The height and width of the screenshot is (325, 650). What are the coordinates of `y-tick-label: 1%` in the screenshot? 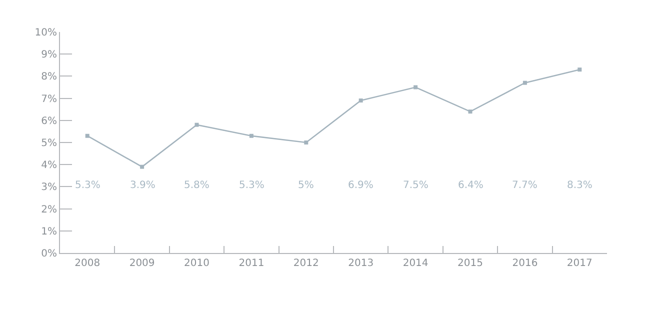 It's located at (49, 232).